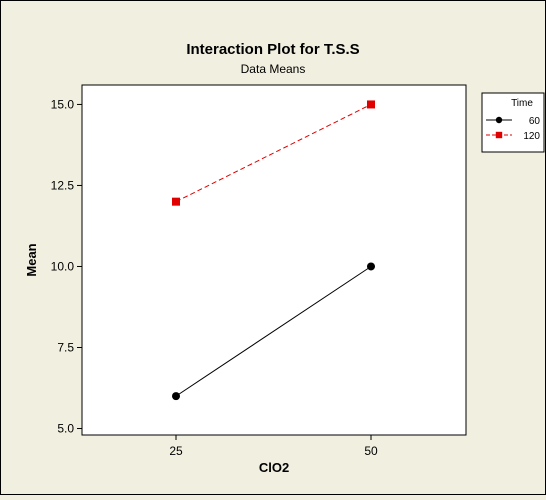  I want to click on x-axis-label: ClO2, so click(274, 467).